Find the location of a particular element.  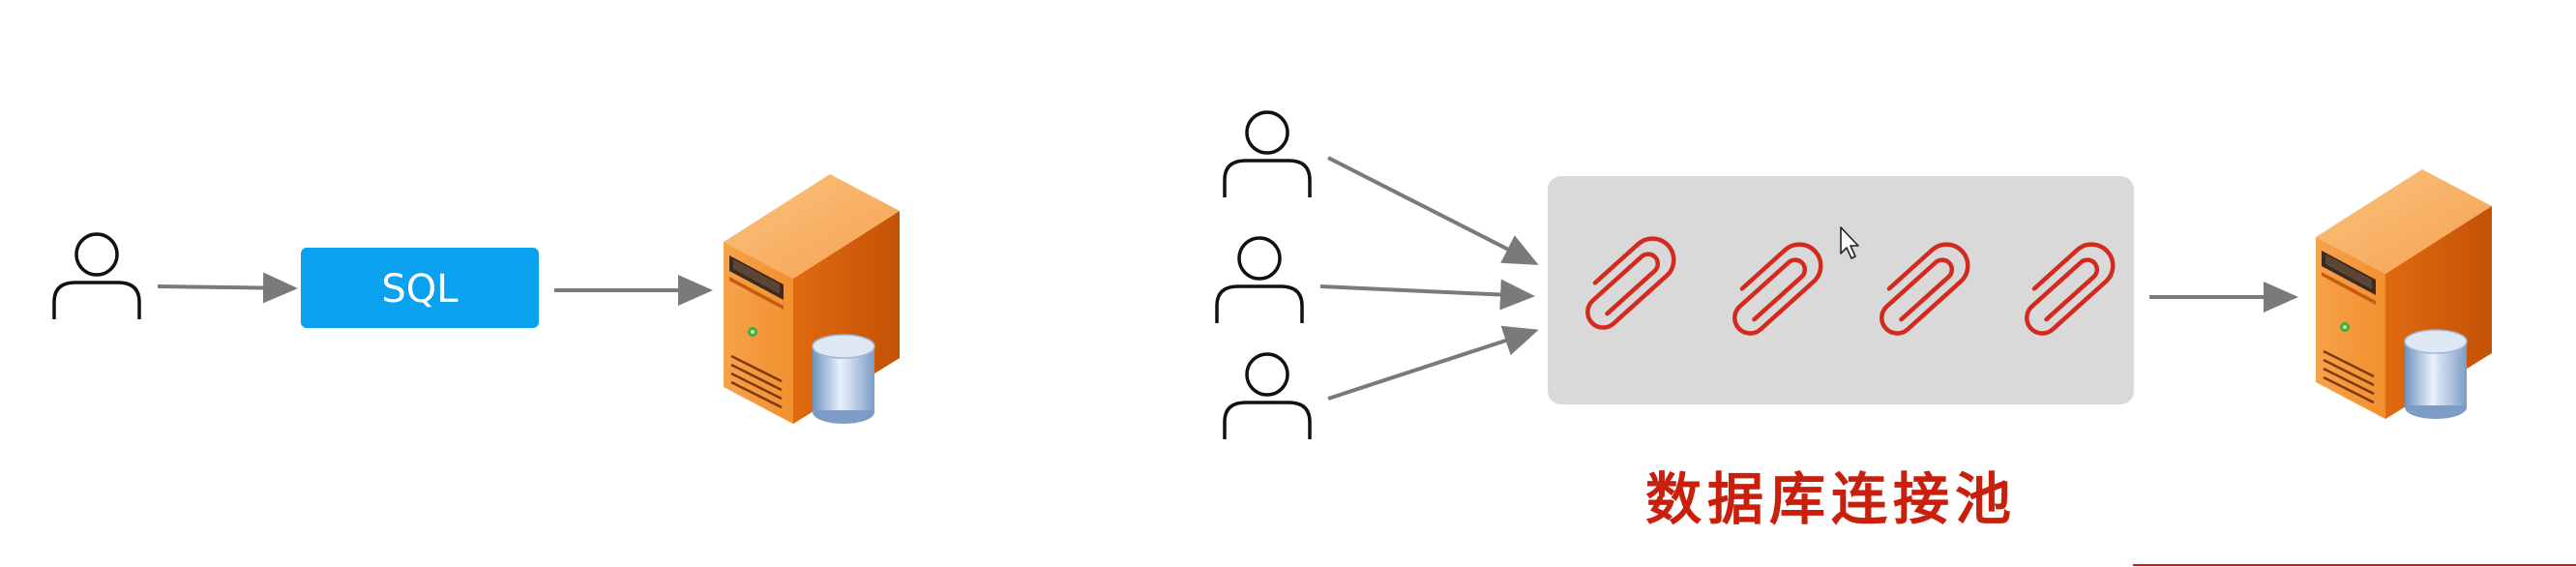

arrow-user-to-sql is located at coordinates (227, 288).